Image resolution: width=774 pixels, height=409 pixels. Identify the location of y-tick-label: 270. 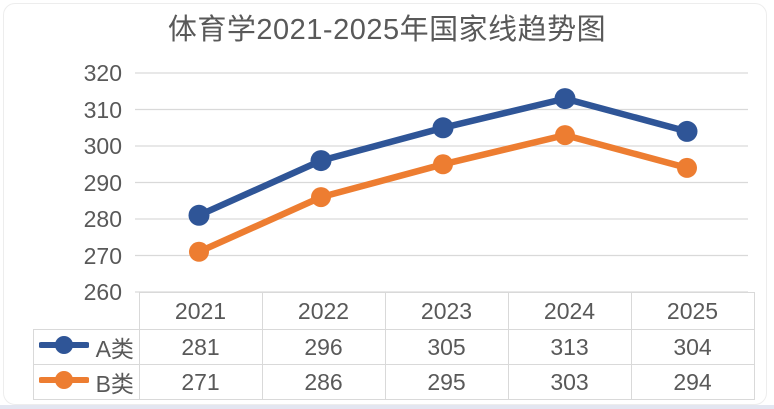
(102, 255).